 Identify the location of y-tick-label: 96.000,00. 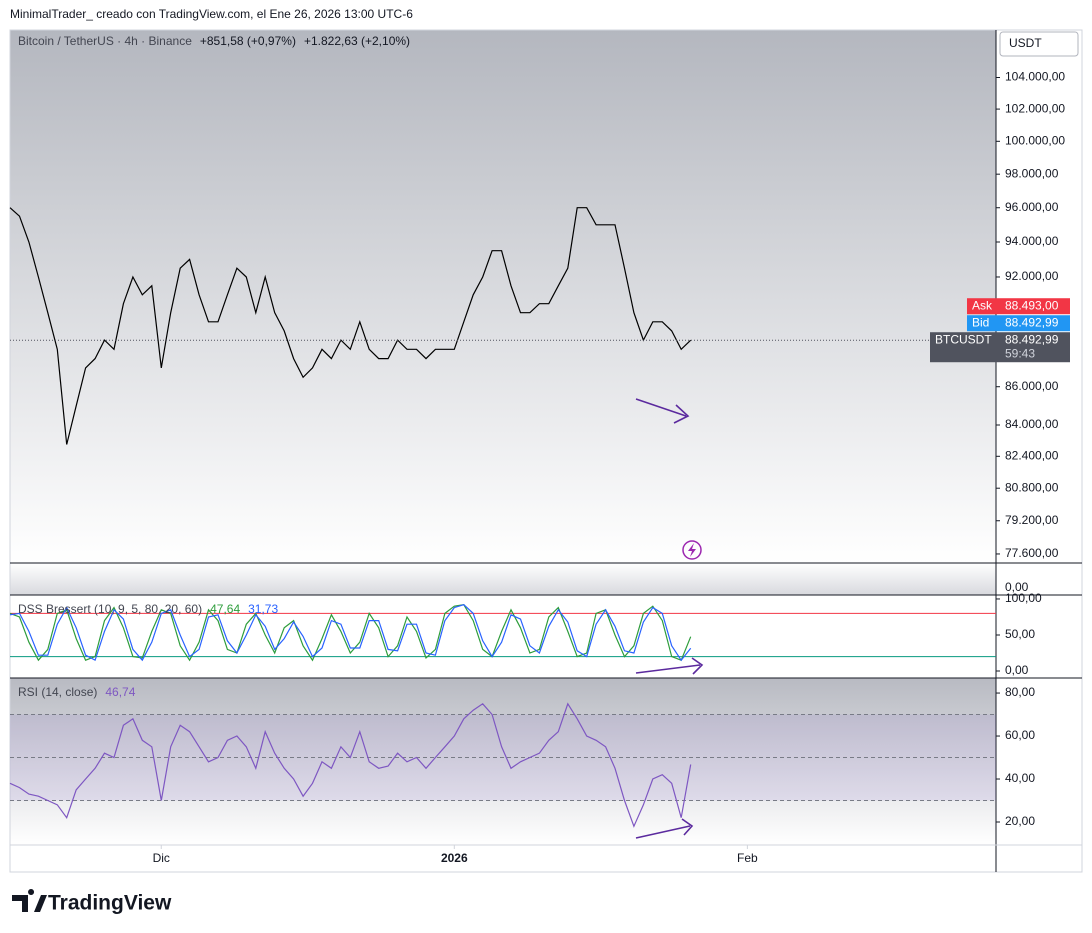
(1032, 207).